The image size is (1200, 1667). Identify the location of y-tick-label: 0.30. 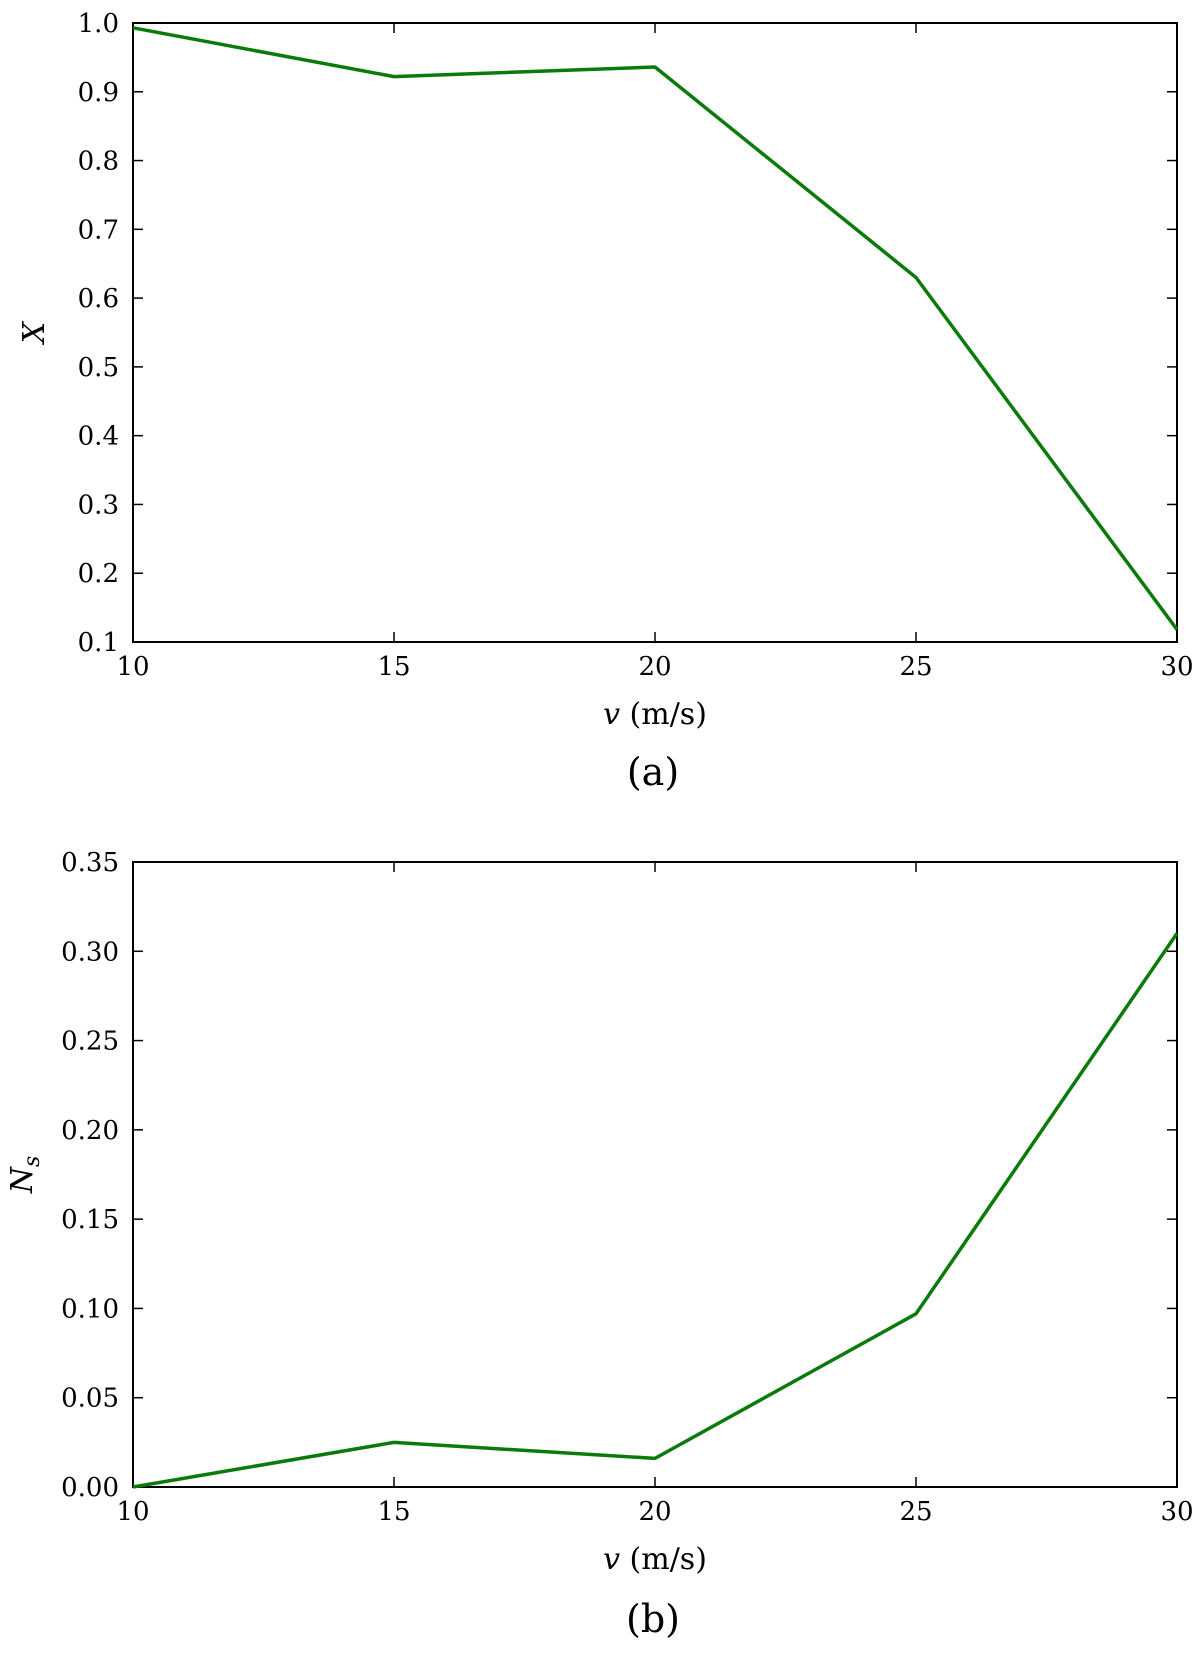
(90, 952).